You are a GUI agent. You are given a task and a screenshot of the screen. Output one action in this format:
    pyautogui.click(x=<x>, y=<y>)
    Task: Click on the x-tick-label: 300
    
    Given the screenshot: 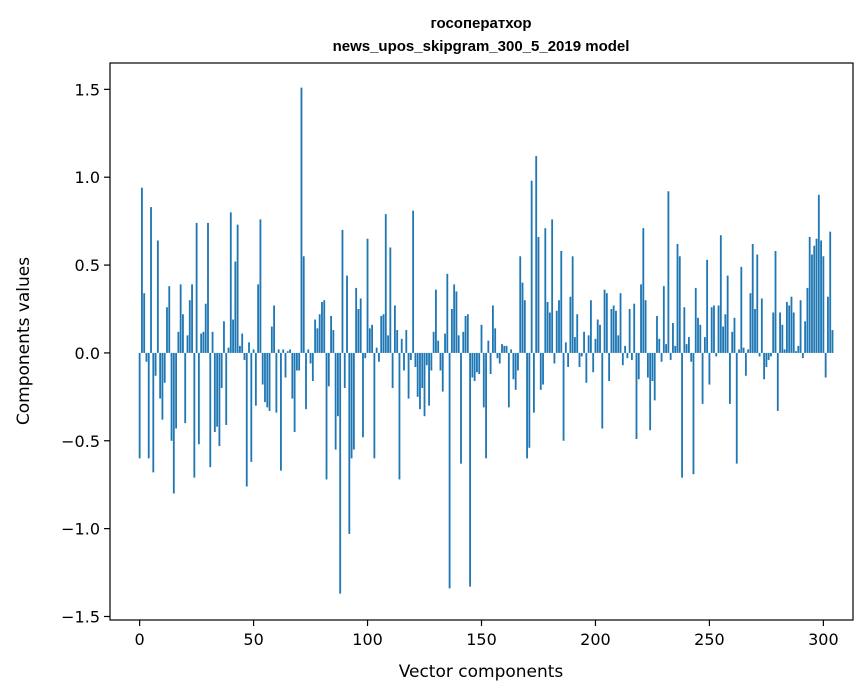 What is the action you would take?
    pyautogui.click(x=823, y=639)
    